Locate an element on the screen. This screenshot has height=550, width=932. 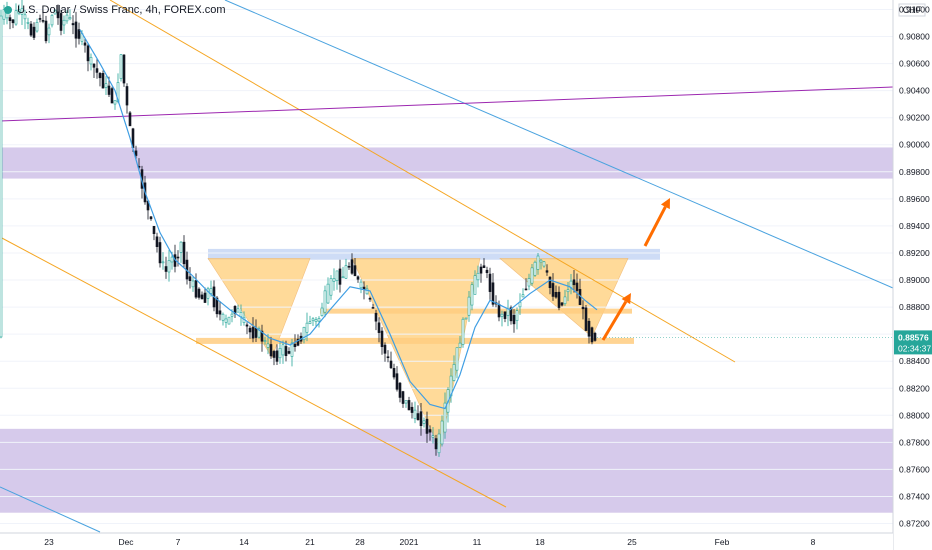
chart-header: U.S. Dollar / Swiss Franc, 4h, FOREX.com is located at coordinates (115, 10).